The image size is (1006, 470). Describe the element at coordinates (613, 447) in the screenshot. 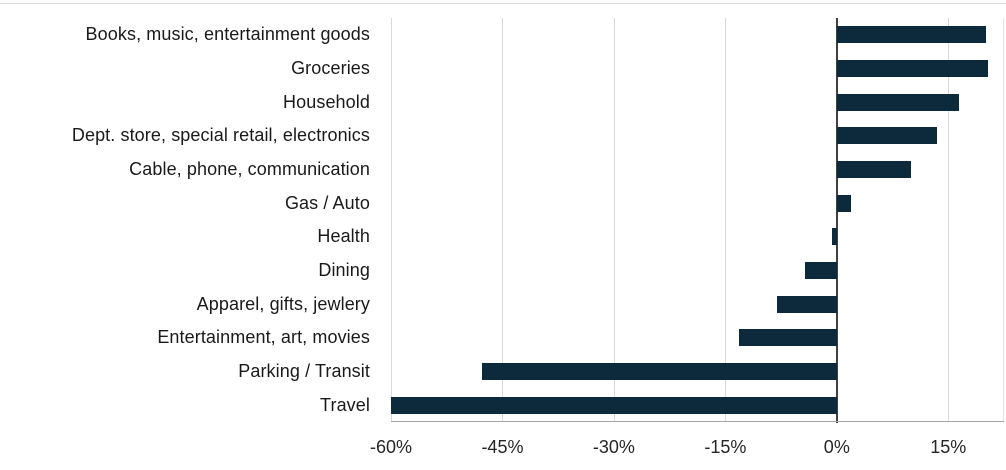

I see `x-tick-label: -30%` at that location.